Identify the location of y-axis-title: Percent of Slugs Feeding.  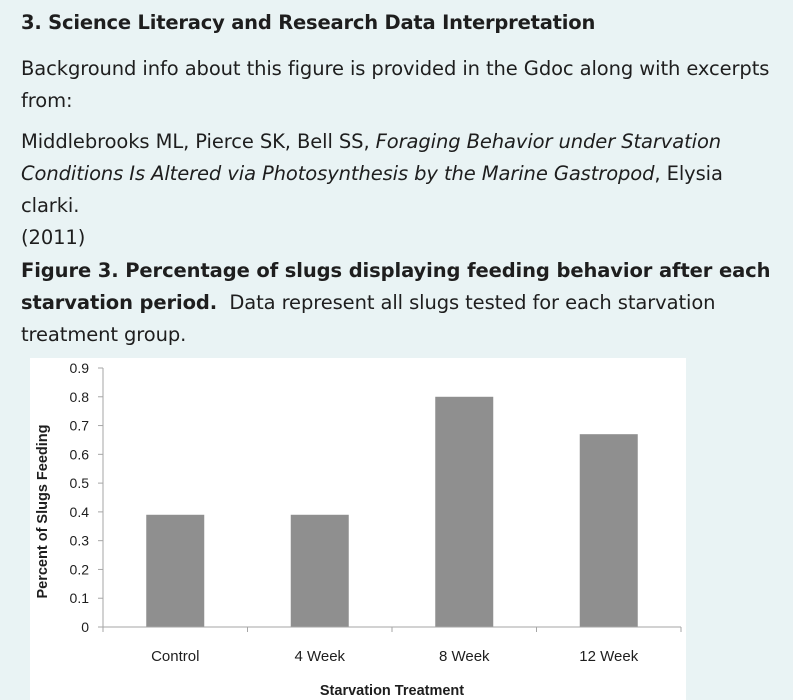
(43, 511).